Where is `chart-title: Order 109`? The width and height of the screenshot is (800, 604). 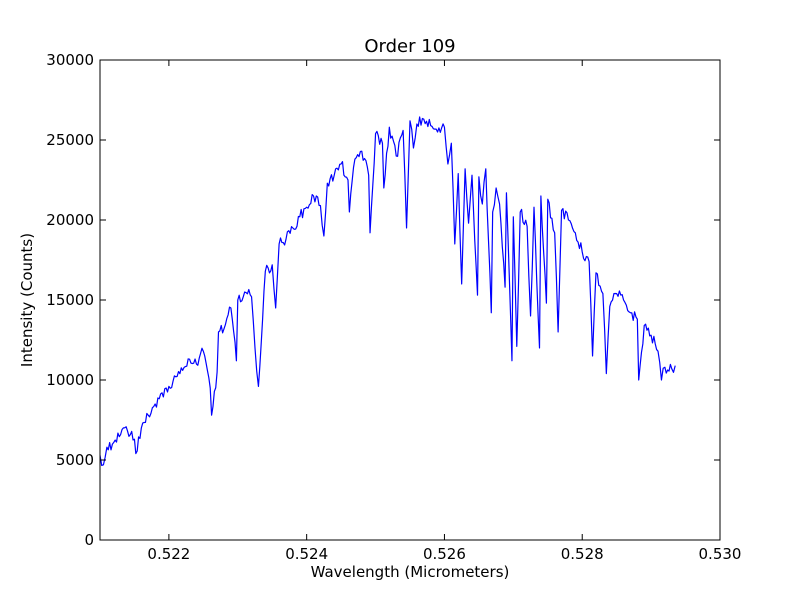
chart-title: Order 109 is located at coordinates (409, 46).